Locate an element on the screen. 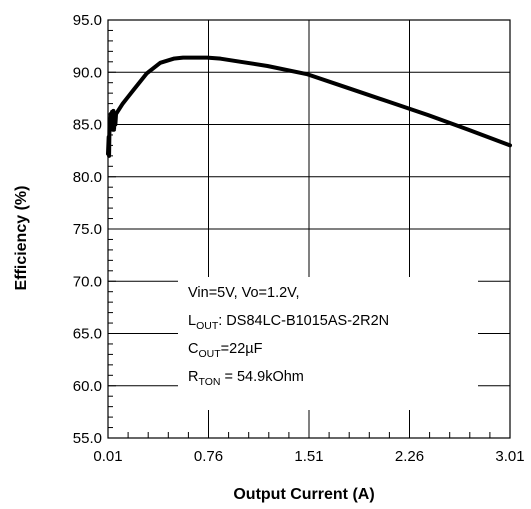 Image resolution: width=531 pixels, height=509 pixels. annotation-line-1: Vin=5V, Vo=1.2V, is located at coordinates (244, 293).